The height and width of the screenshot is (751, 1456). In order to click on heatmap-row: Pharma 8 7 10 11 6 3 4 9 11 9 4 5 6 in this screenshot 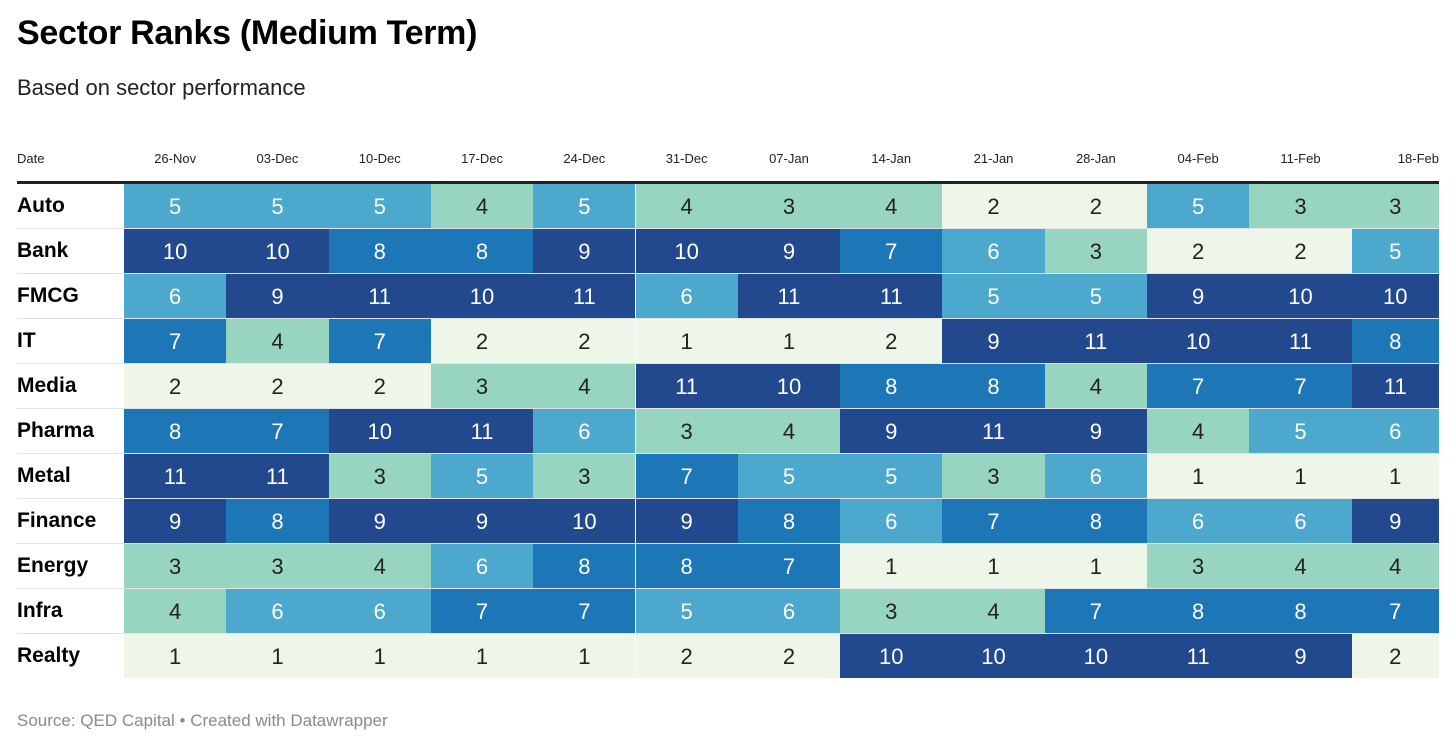, I will do `click(728, 431)`.